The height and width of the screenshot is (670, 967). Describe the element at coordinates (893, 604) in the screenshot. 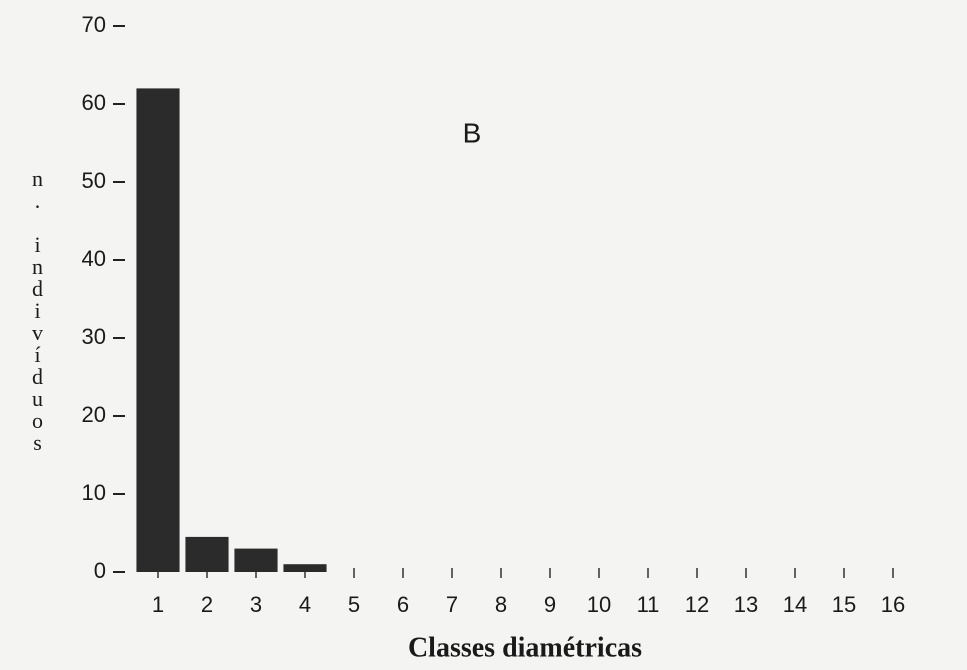

I see `x-tick-label: 16` at that location.